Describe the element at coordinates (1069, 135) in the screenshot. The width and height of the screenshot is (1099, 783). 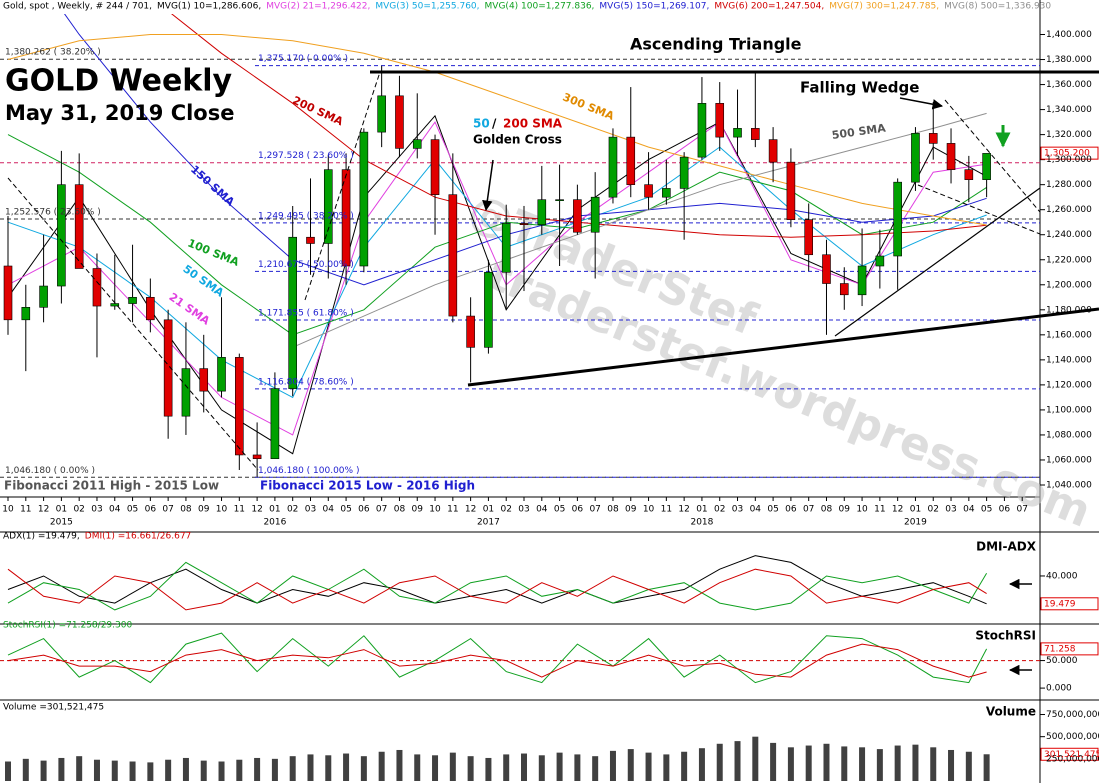
I see `y-tick-label: 1,320.000` at that location.